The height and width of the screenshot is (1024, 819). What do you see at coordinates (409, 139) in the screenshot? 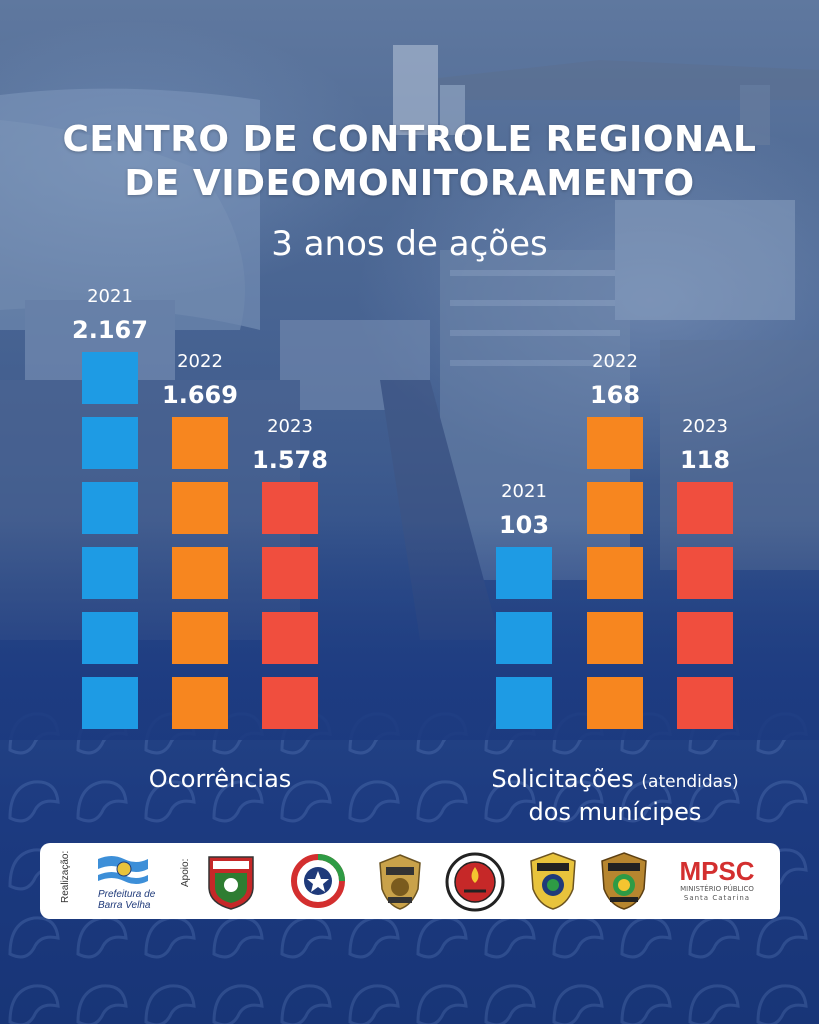
I see `page-title-line1: CENTRO DE CONTROLE REGIONAL` at bounding box center [409, 139].